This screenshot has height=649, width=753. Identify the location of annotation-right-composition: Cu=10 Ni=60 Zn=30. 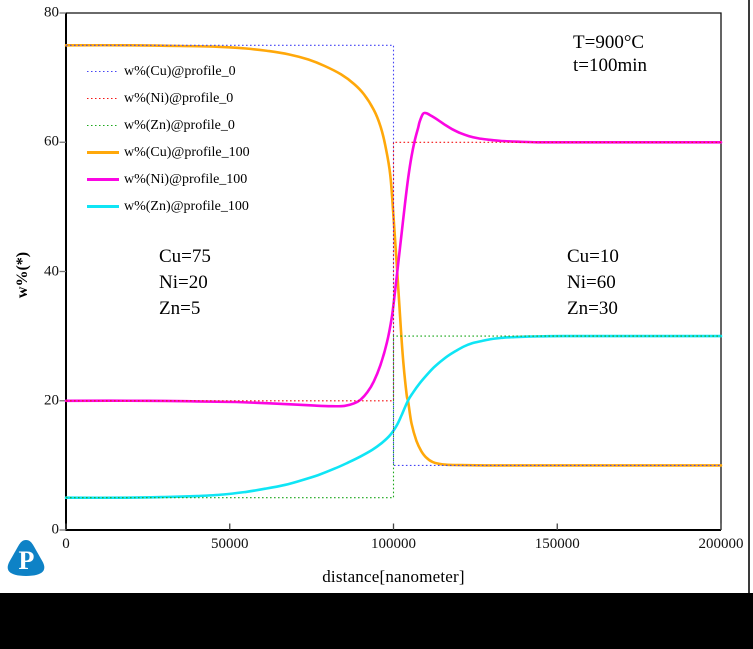
(593, 283).